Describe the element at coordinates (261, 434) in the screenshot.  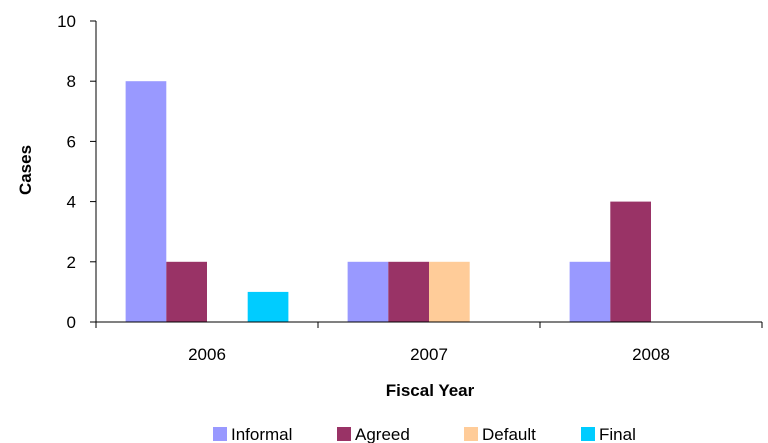
I see `legend-label-informal: Informal` at that location.